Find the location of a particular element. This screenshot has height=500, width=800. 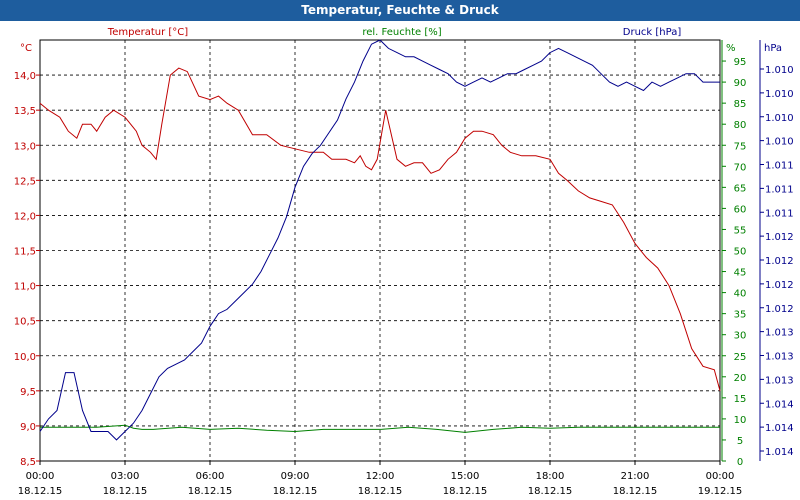

unit-pressure: hPa is located at coordinates (773, 48).